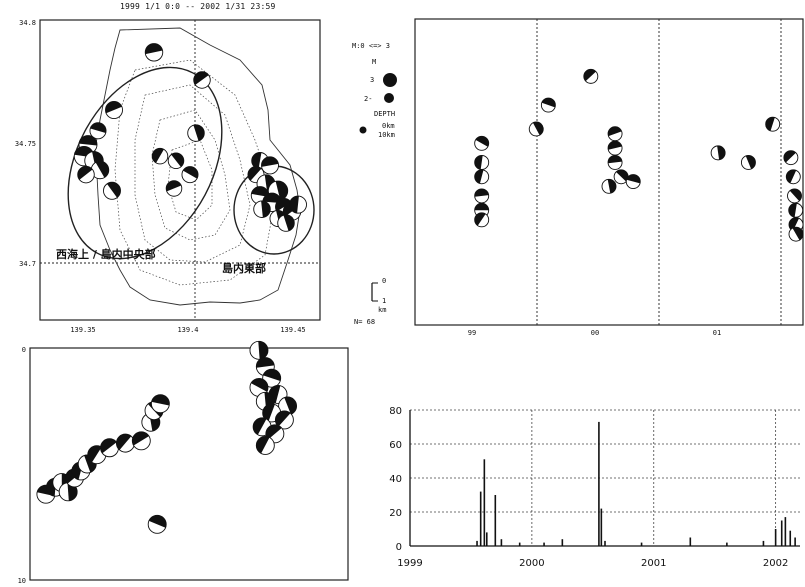  Describe the element at coordinates (595, 333) in the screenshot. I see `mt-x-label: 00` at that location.